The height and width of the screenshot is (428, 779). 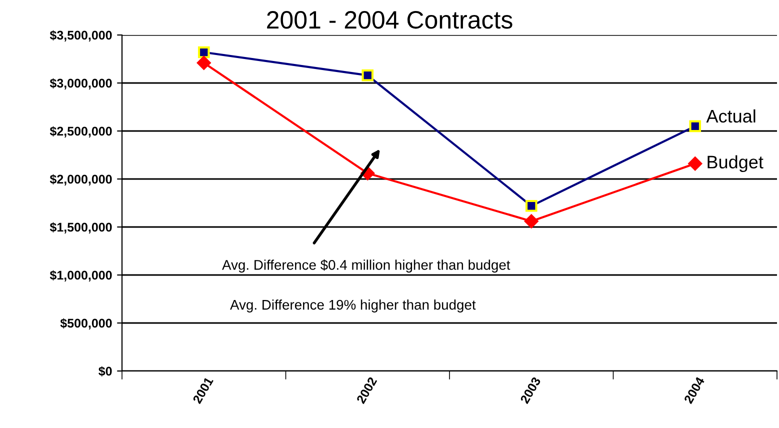 I want to click on chart-title: 2001 - 2004 Contracts, so click(x=389, y=20).